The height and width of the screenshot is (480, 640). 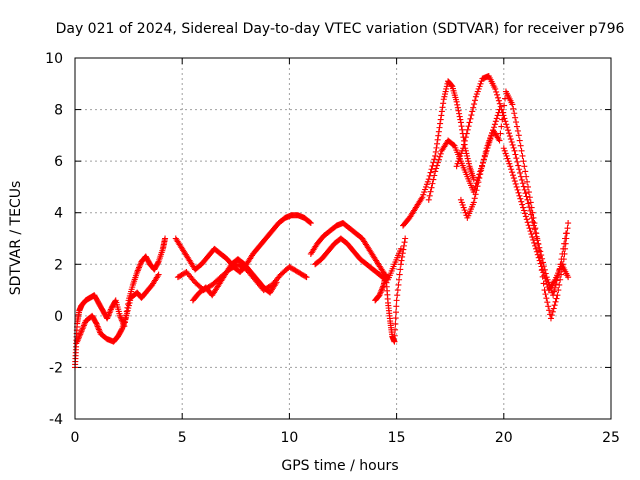 What do you see at coordinates (504, 438) in the screenshot?
I see `x-tick-label: 20` at bounding box center [504, 438].